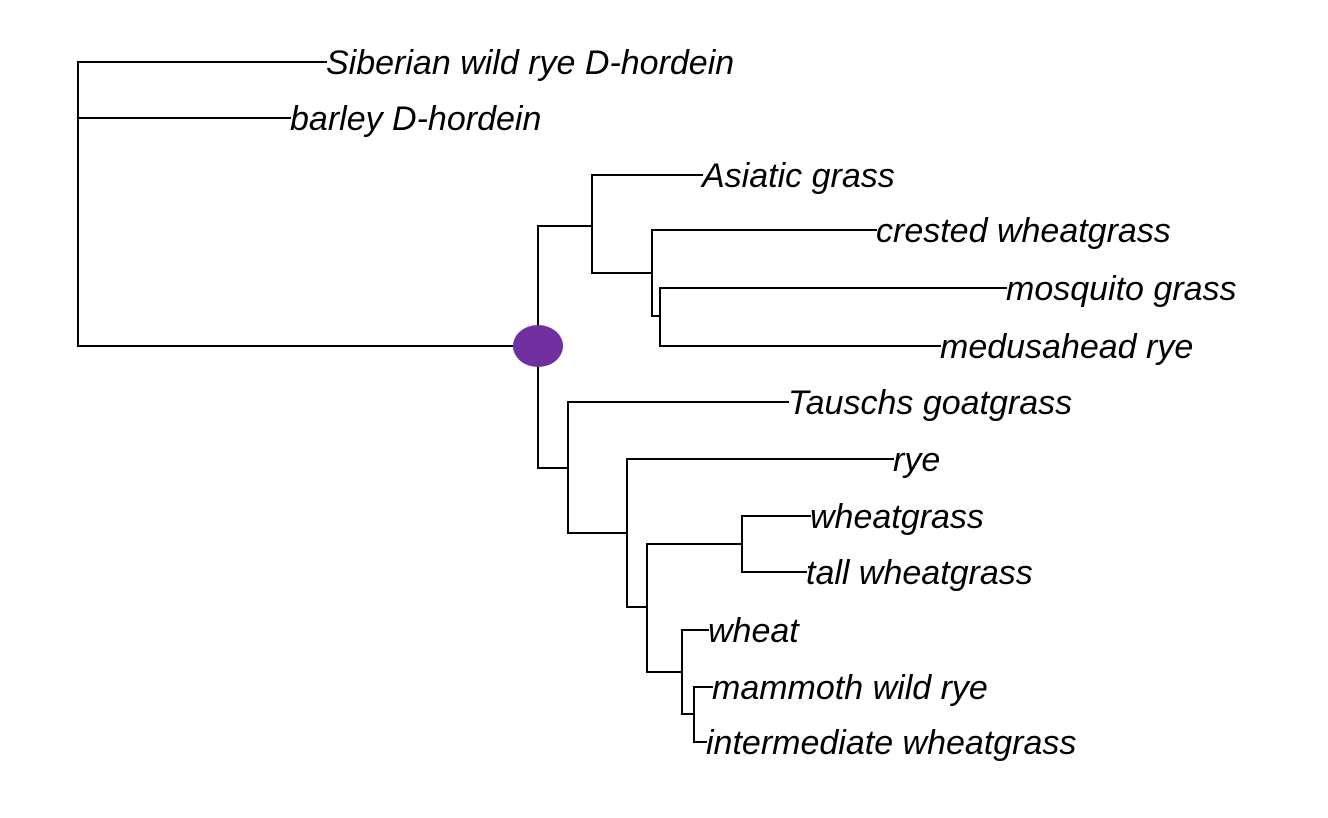  What do you see at coordinates (415, 119) in the screenshot?
I see `tip-label-barley-d-hordein: barley D-hordein` at bounding box center [415, 119].